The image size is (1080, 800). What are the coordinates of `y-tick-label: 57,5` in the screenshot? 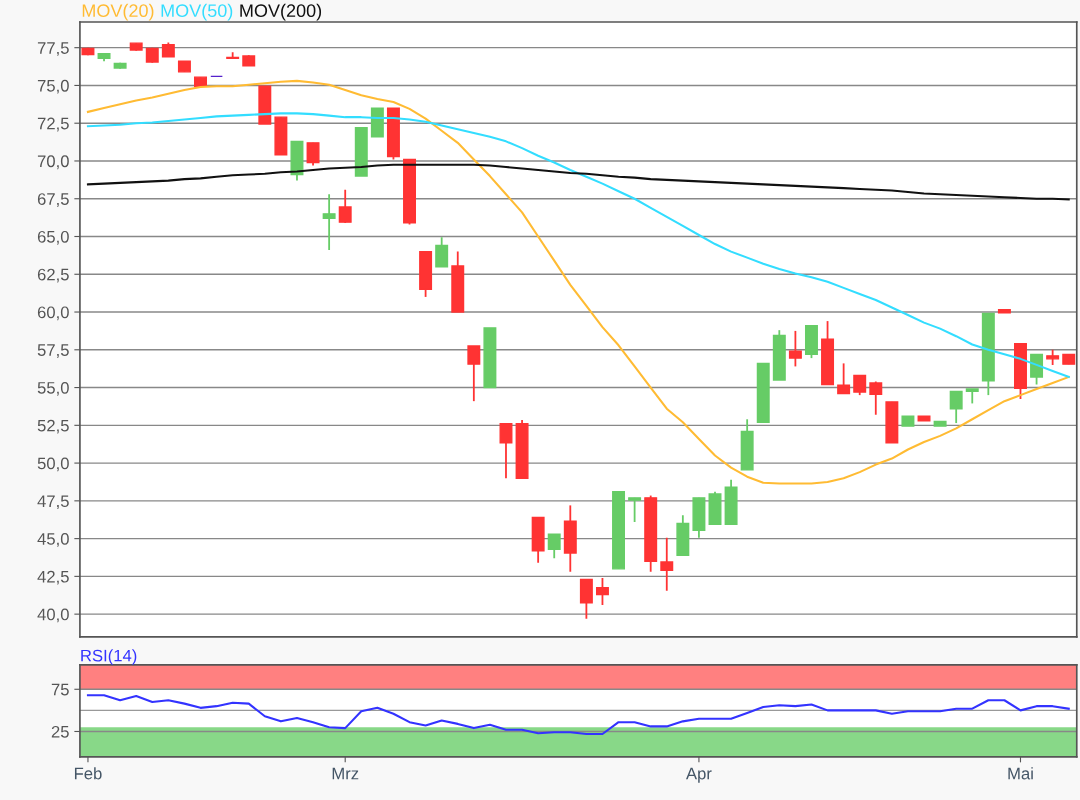 It's located at (53, 351).